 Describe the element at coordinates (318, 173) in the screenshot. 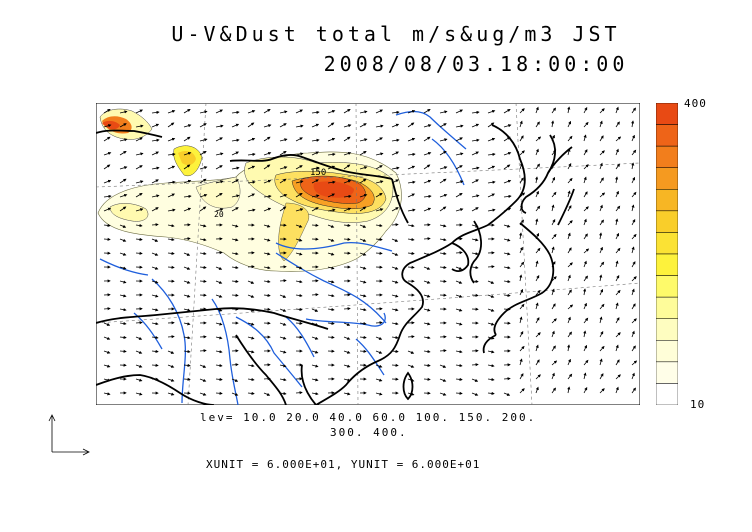

I see `contour-label-150: 150` at that location.